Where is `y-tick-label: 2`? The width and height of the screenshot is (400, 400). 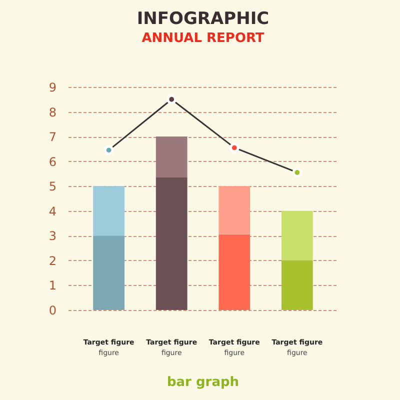 y-tick-label: 2 is located at coordinates (52, 261).